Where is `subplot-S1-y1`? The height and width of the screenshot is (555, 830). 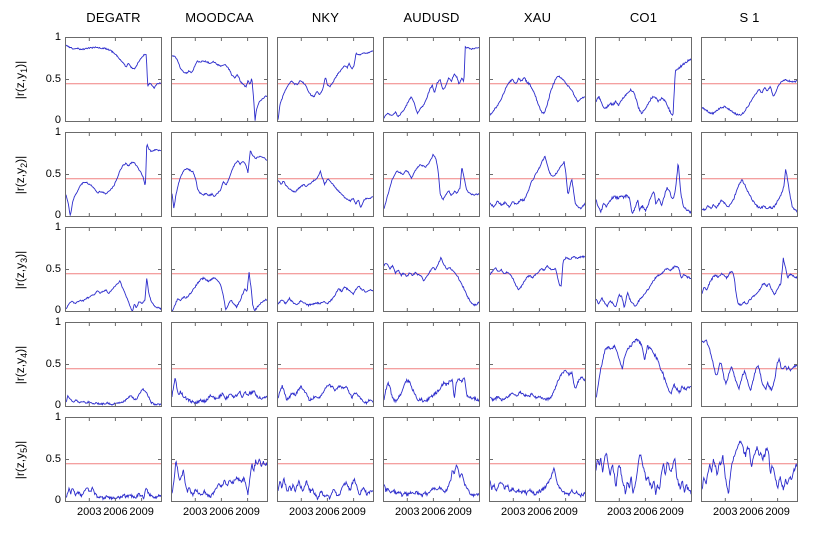 subplot-S1-y1 is located at coordinates (749, 82).